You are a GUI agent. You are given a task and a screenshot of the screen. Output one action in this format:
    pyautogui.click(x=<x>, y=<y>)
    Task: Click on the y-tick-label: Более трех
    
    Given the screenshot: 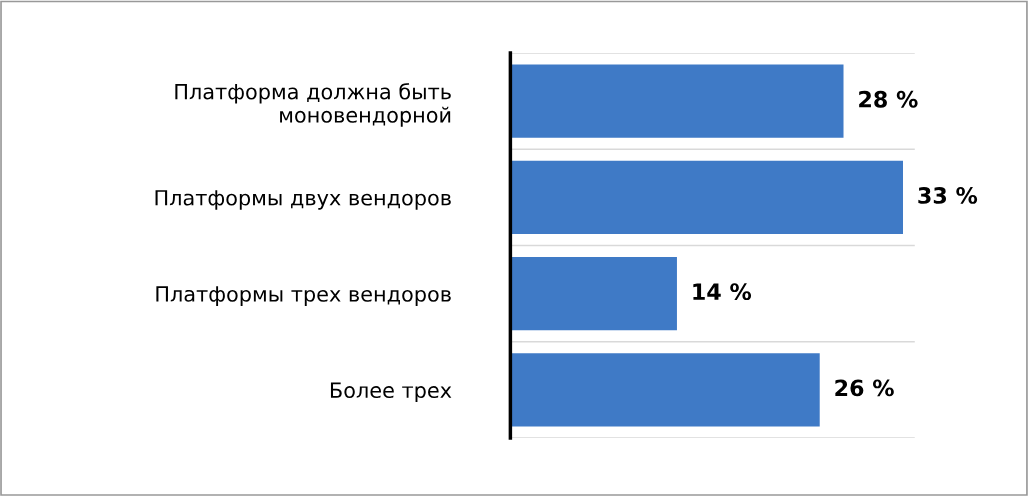 What is the action you would take?
    pyautogui.click(x=391, y=392)
    